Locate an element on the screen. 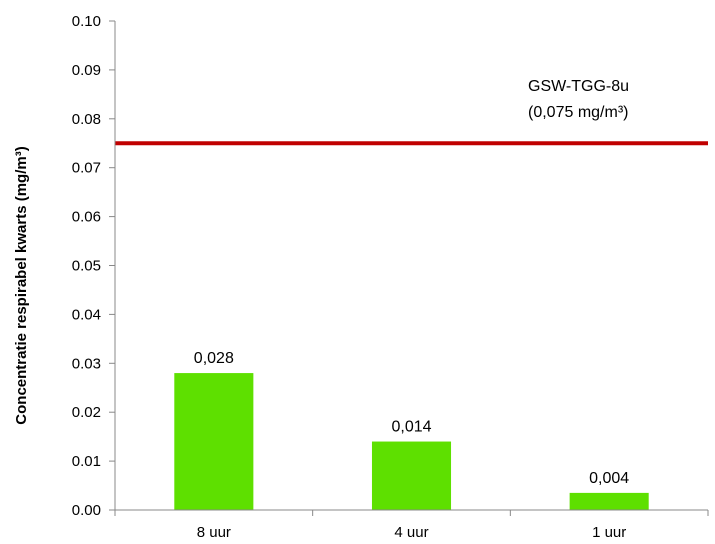 The height and width of the screenshot is (544, 715). reference-line-value-label: (0,075 mg/m³) is located at coordinates (578, 112).